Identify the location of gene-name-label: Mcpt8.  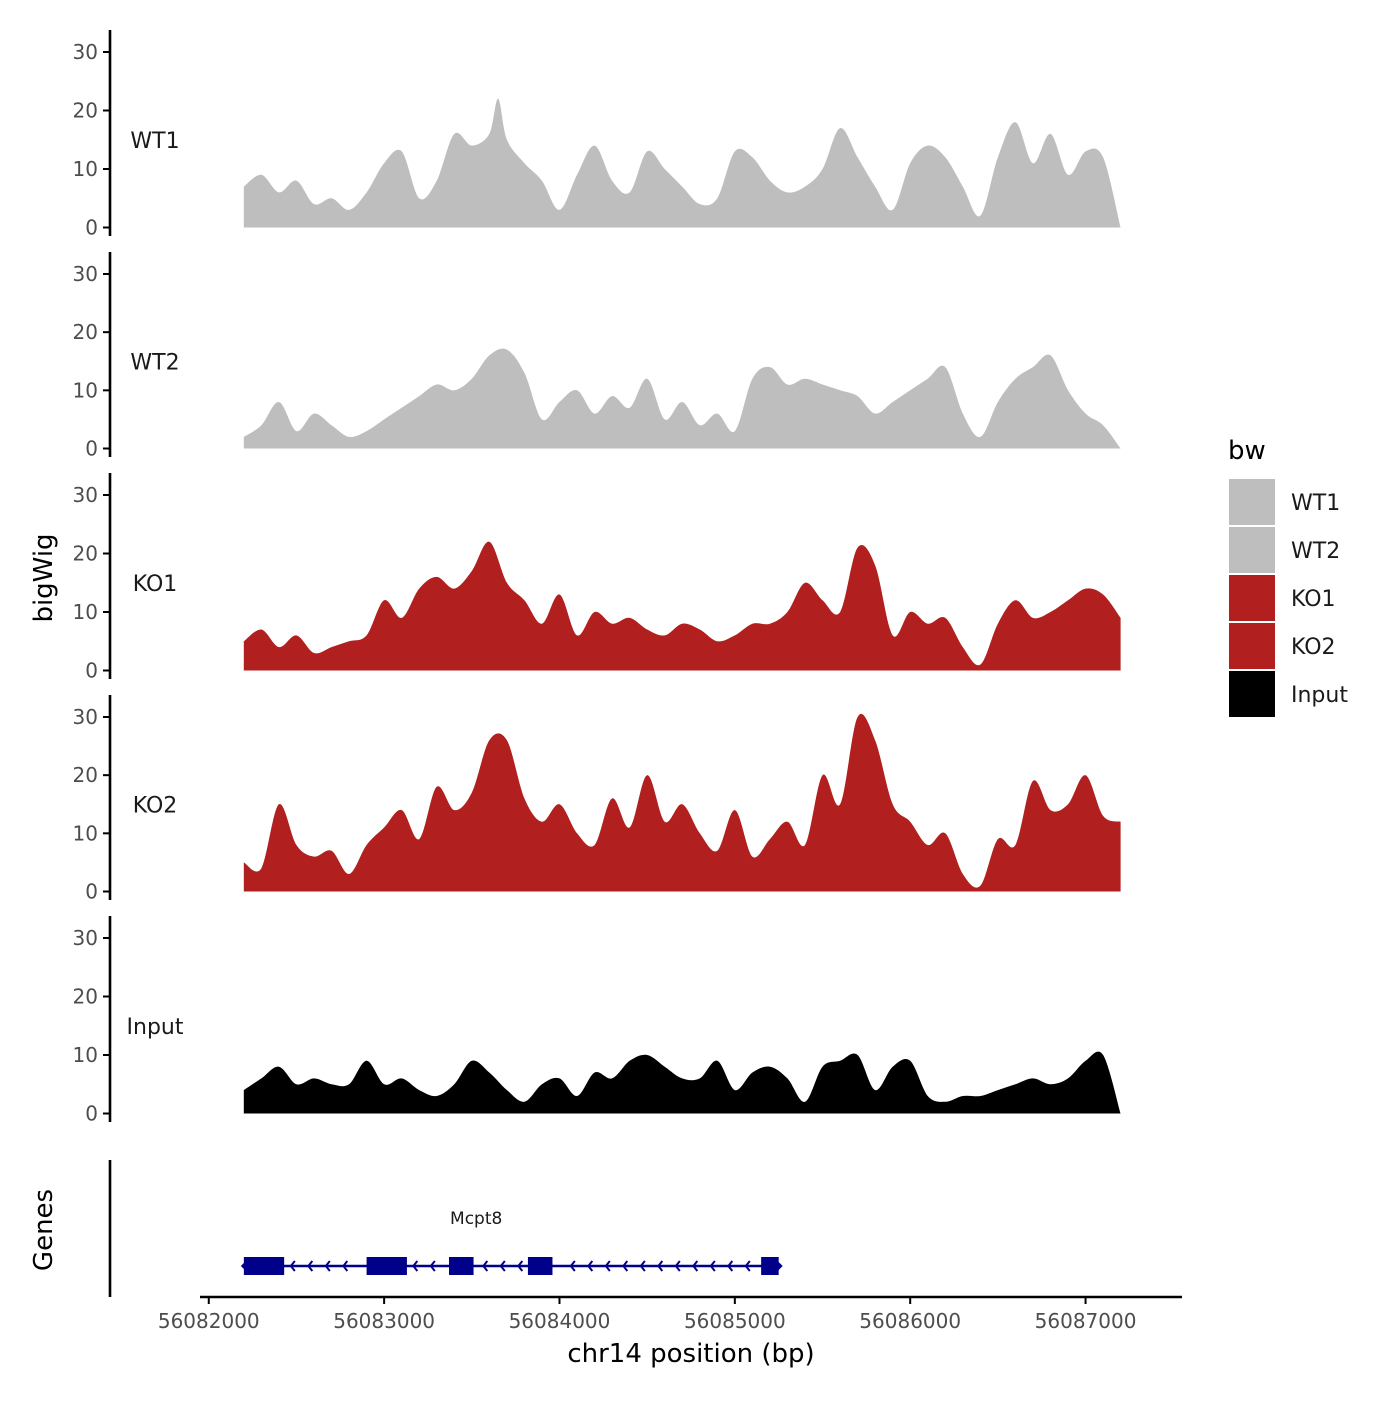
(476, 1219).